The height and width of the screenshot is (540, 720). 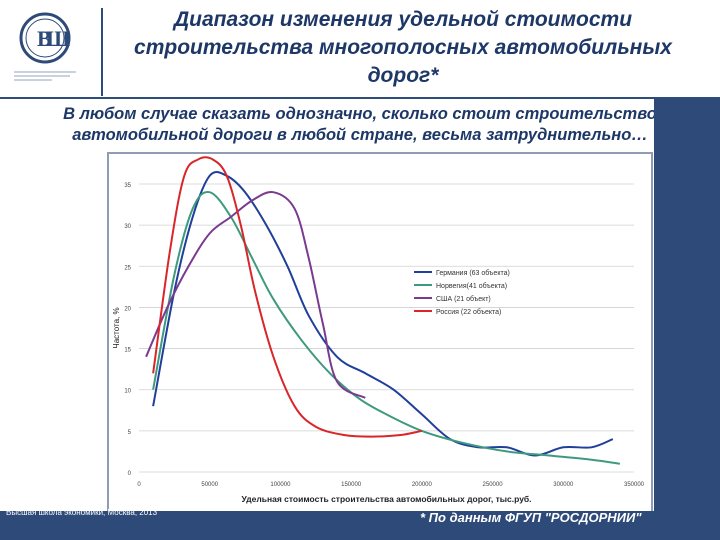 I want to click on hse-logo: В Ш, so click(x=45, y=46).